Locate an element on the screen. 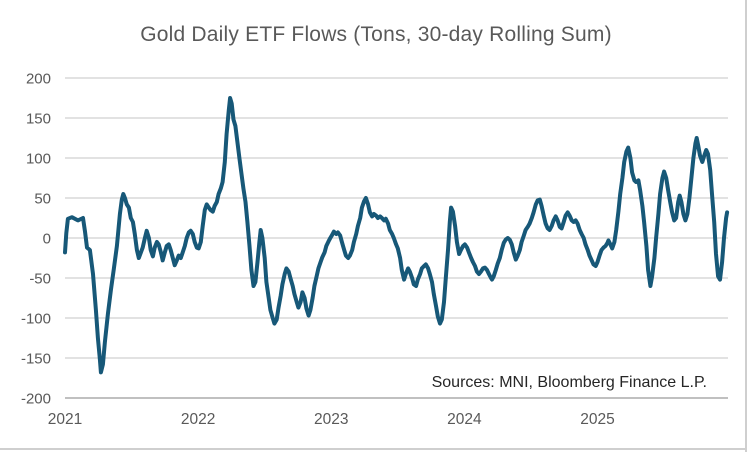  x-axis-tick-label: 2025 is located at coordinates (597, 419).